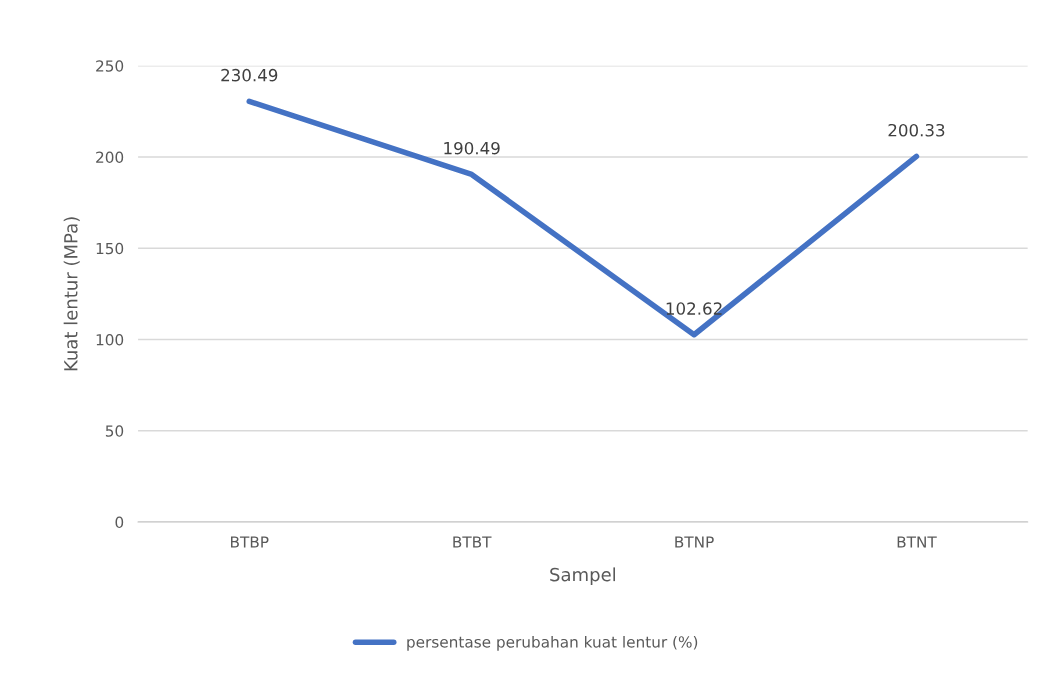 Image resolution: width=1054 pixels, height=678 pixels. Describe the element at coordinates (472, 148) in the screenshot. I see `data-label: 190.49` at that location.